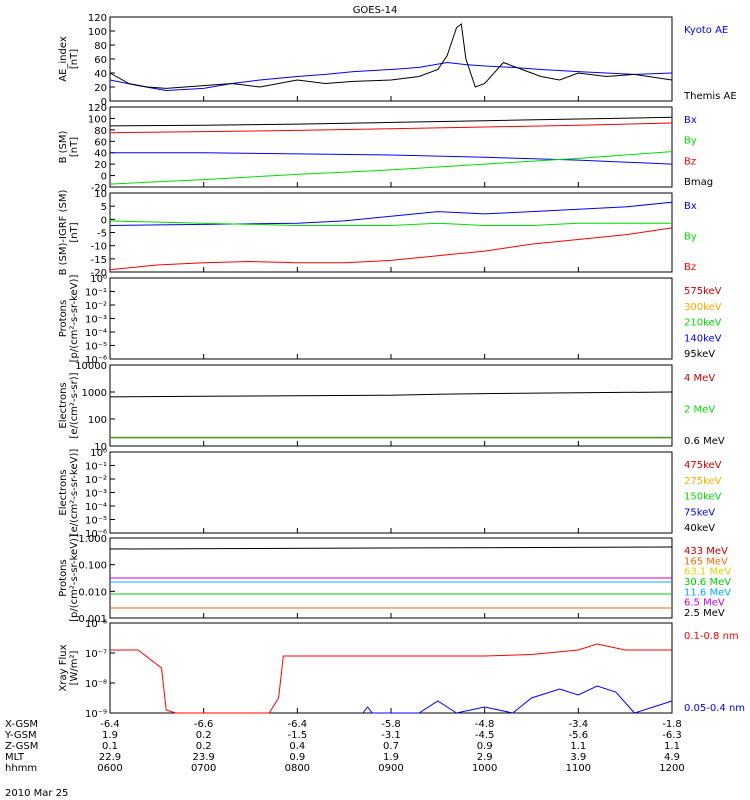 The image size is (750, 800). What do you see at coordinates (21, 746) in the screenshot?
I see `x-row-label: Z-GSM` at bounding box center [21, 746].